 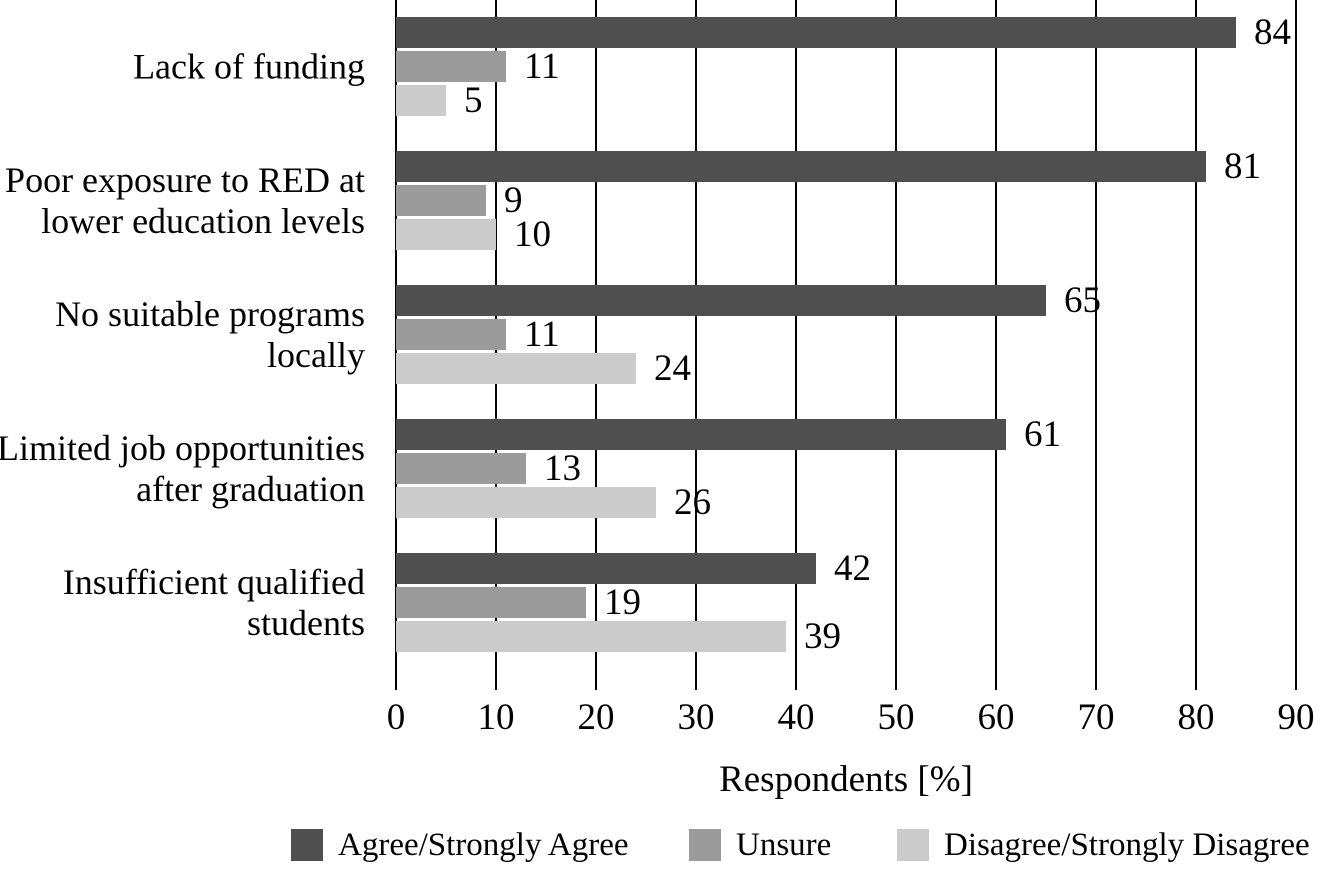 What do you see at coordinates (1242, 166) in the screenshot?
I see `value-label: 81` at bounding box center [1242, 166].